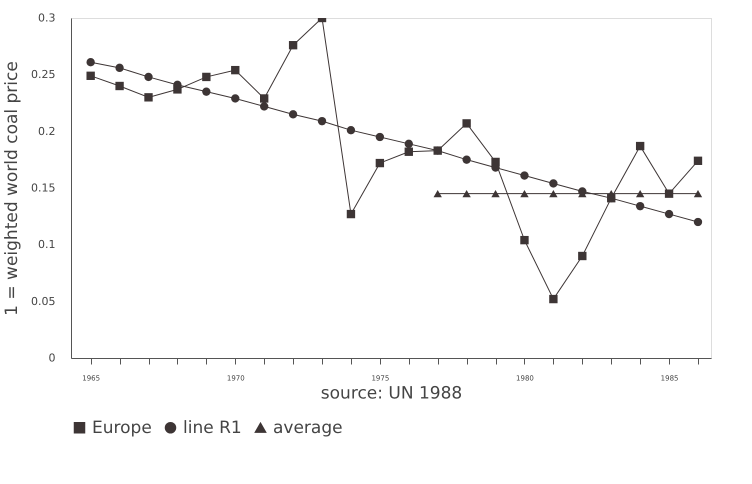  What do you see at coordinates (391, 394) in the screenshot?
I see `x-axis-title: source: UN 1988` at bounding box center [391, 394].